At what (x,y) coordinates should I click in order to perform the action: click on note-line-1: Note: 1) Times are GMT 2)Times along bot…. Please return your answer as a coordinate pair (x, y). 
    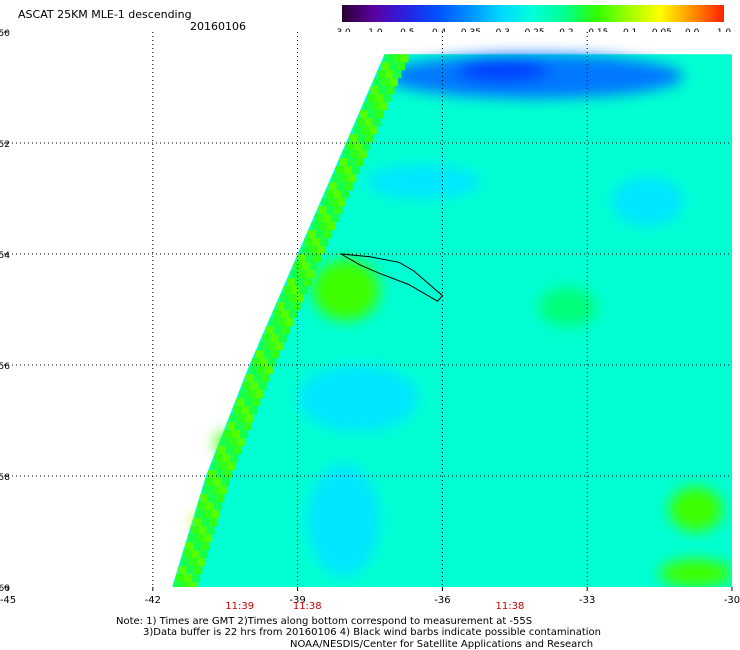
    Looking at the image, I should click on (324, 621).